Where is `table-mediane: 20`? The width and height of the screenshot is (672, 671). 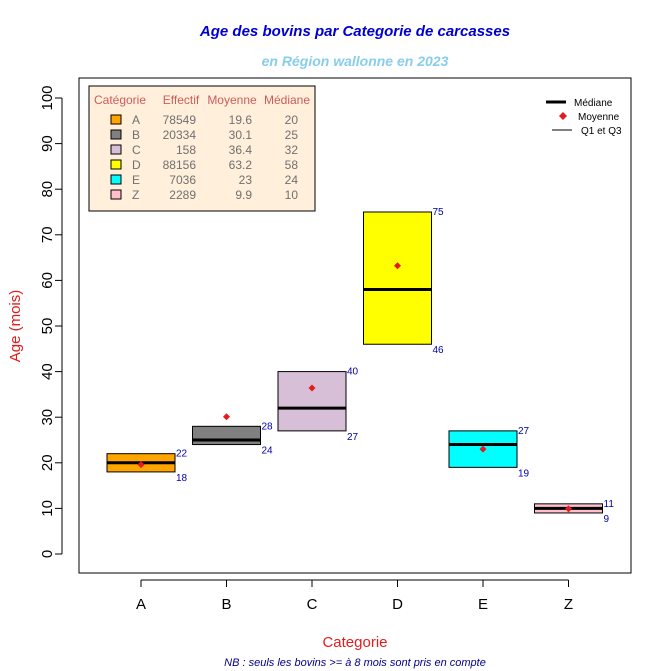
table-mediane: 20 is located at coordinates (292, 120).